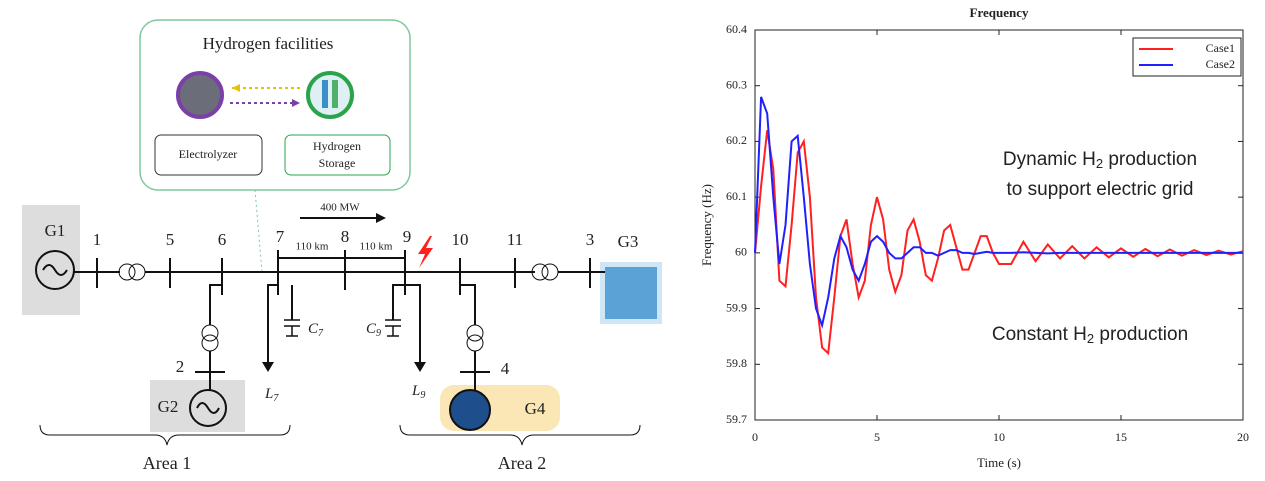 Image resolution: width=1265 pixels, height=481 pixels. Describe the element at coordinates (276, 398) in the screenshot. I see `load-sub: 7` at that location.